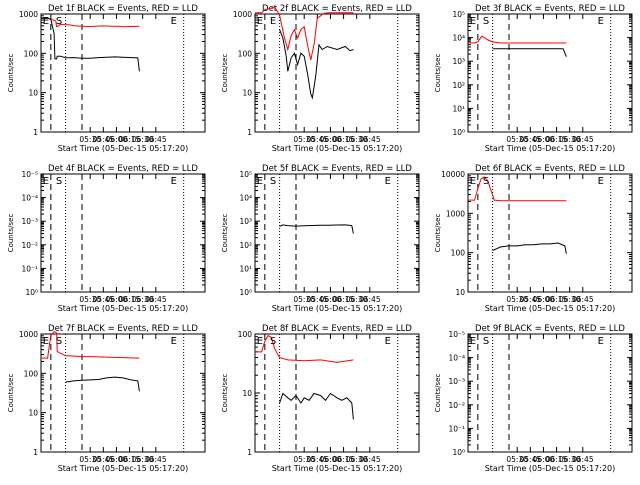 This screenshot has height=485, width=640. Describe the element at coordinates (123, 329) in the screenshot. I see `chart-title: Det 7f BLACK = Events, RED = LLD` at that location.